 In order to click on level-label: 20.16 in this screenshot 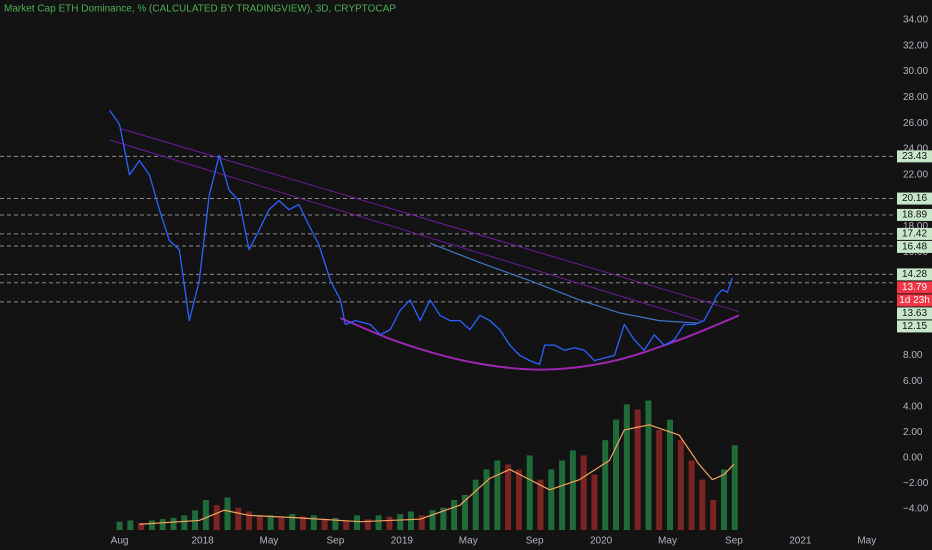, I will do `click(914, 198)`.